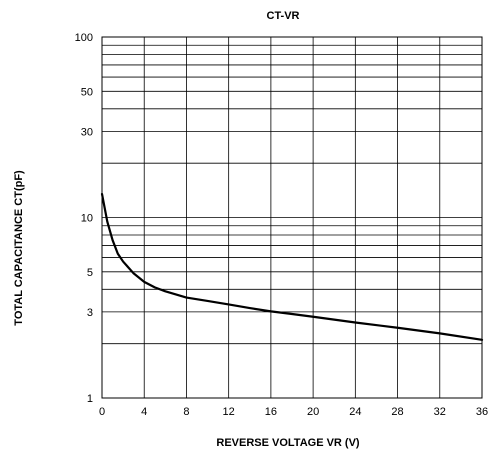 This screenshot has height=454, width=492. I want to click on x-tick-label: 36, so click(482, 412).